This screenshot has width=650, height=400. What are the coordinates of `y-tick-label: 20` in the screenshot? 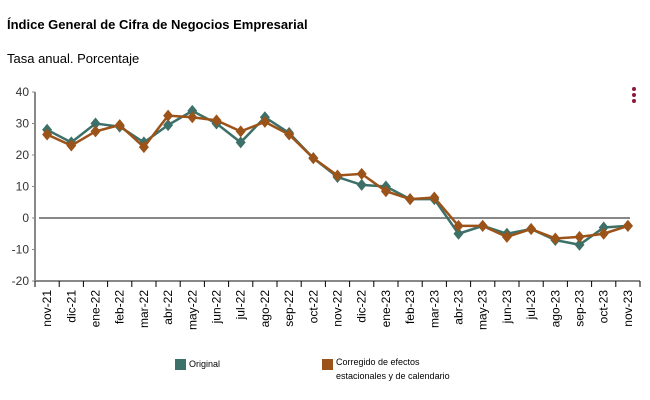 It's located at (23, 155).